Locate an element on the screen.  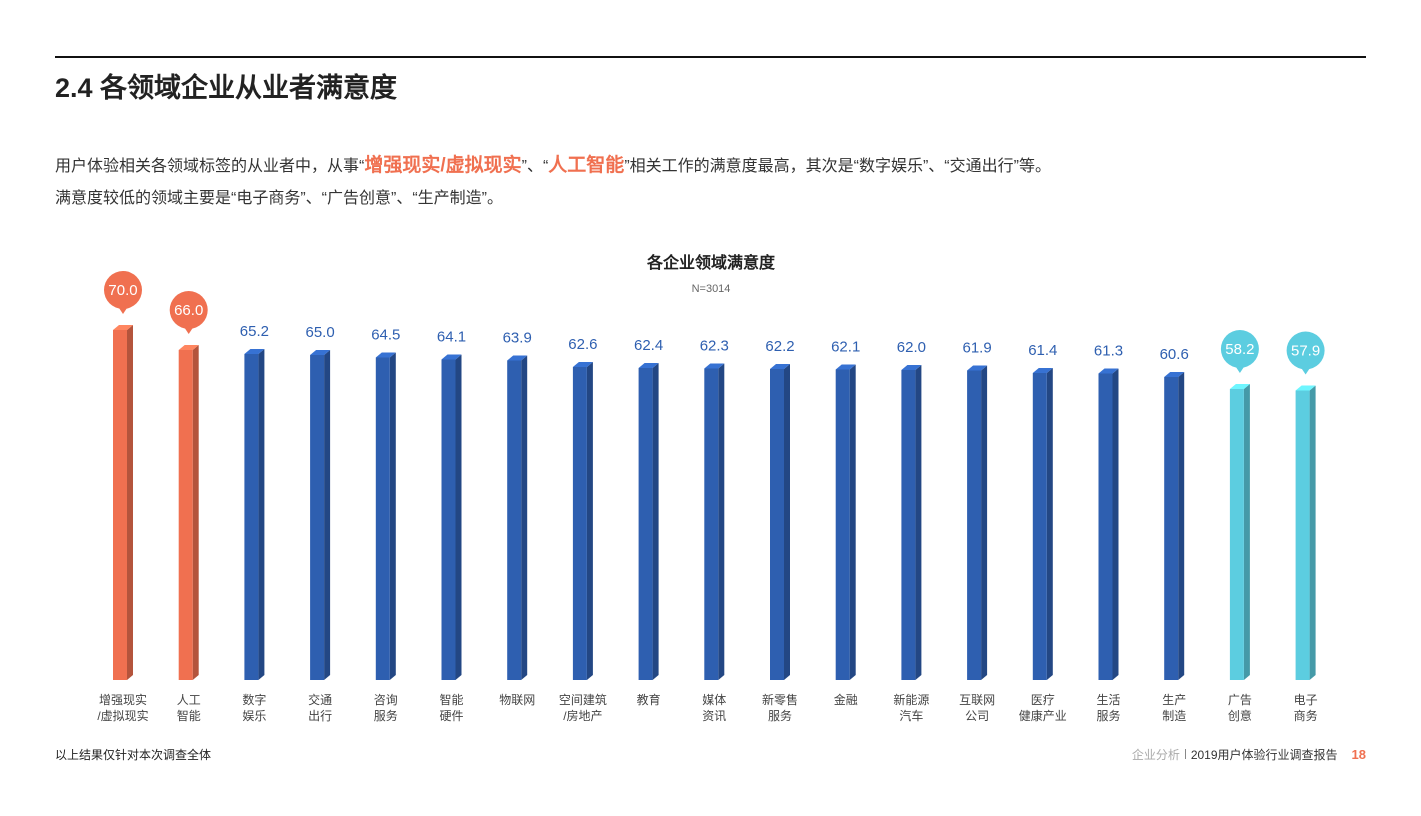
value-label: 57.9 is located at coordinates (1305, 350).